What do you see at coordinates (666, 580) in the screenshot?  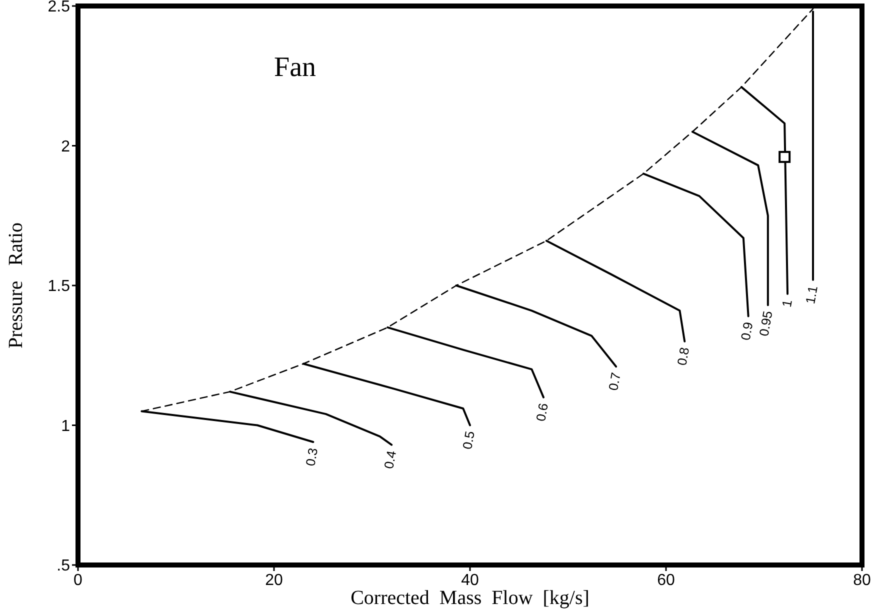 I see `x-tick-label: 60` at bounding box center [666, 580].